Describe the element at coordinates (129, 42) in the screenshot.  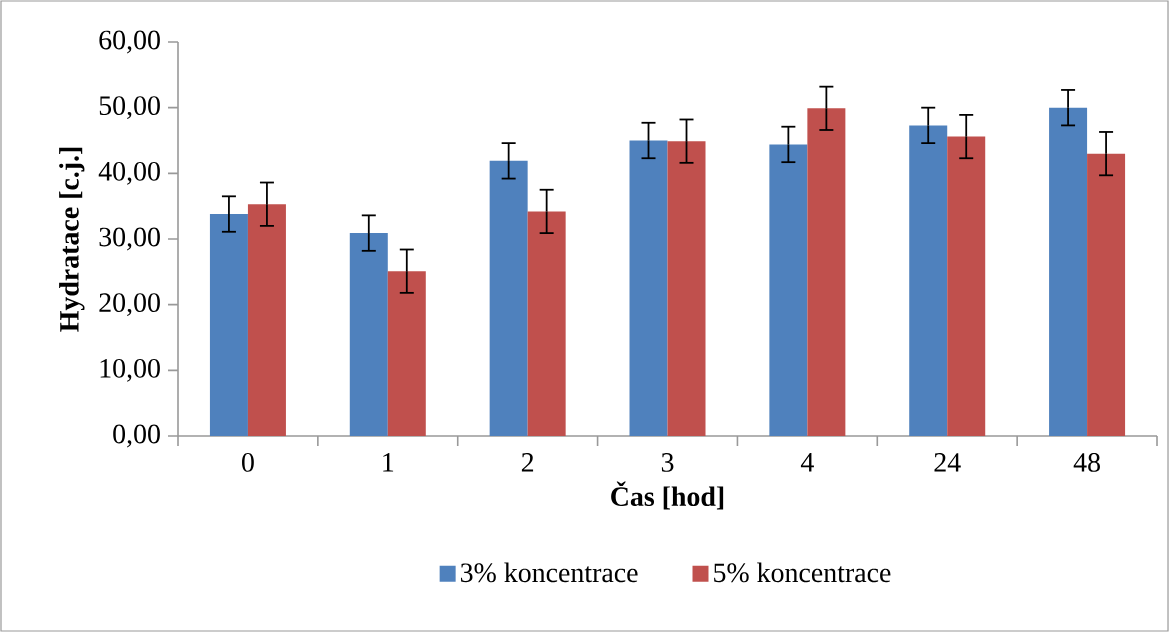
I see `y-tick-label: 60,00` at that location.